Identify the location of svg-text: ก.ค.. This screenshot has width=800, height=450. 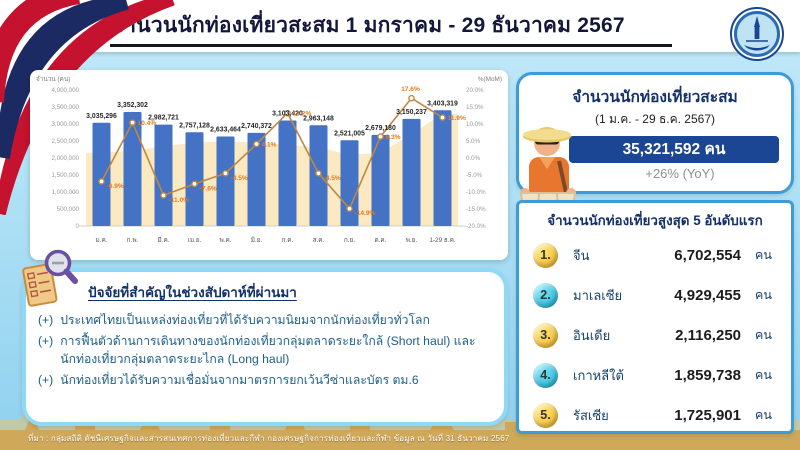
(288, 240).